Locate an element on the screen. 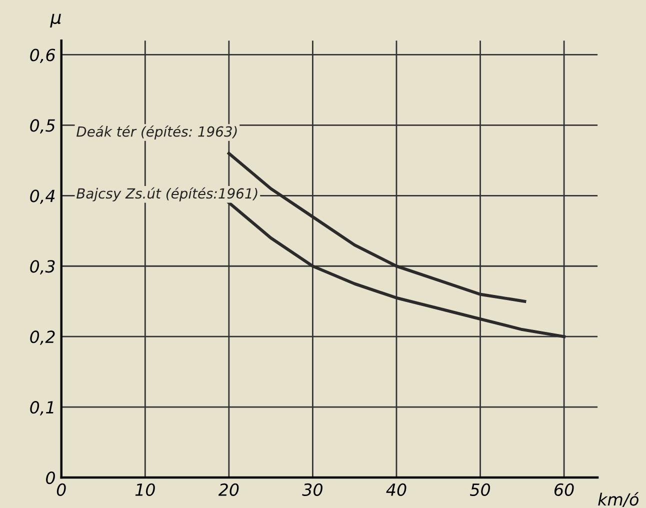  x-tick-label: 40 is located at coordinates (396, 489).